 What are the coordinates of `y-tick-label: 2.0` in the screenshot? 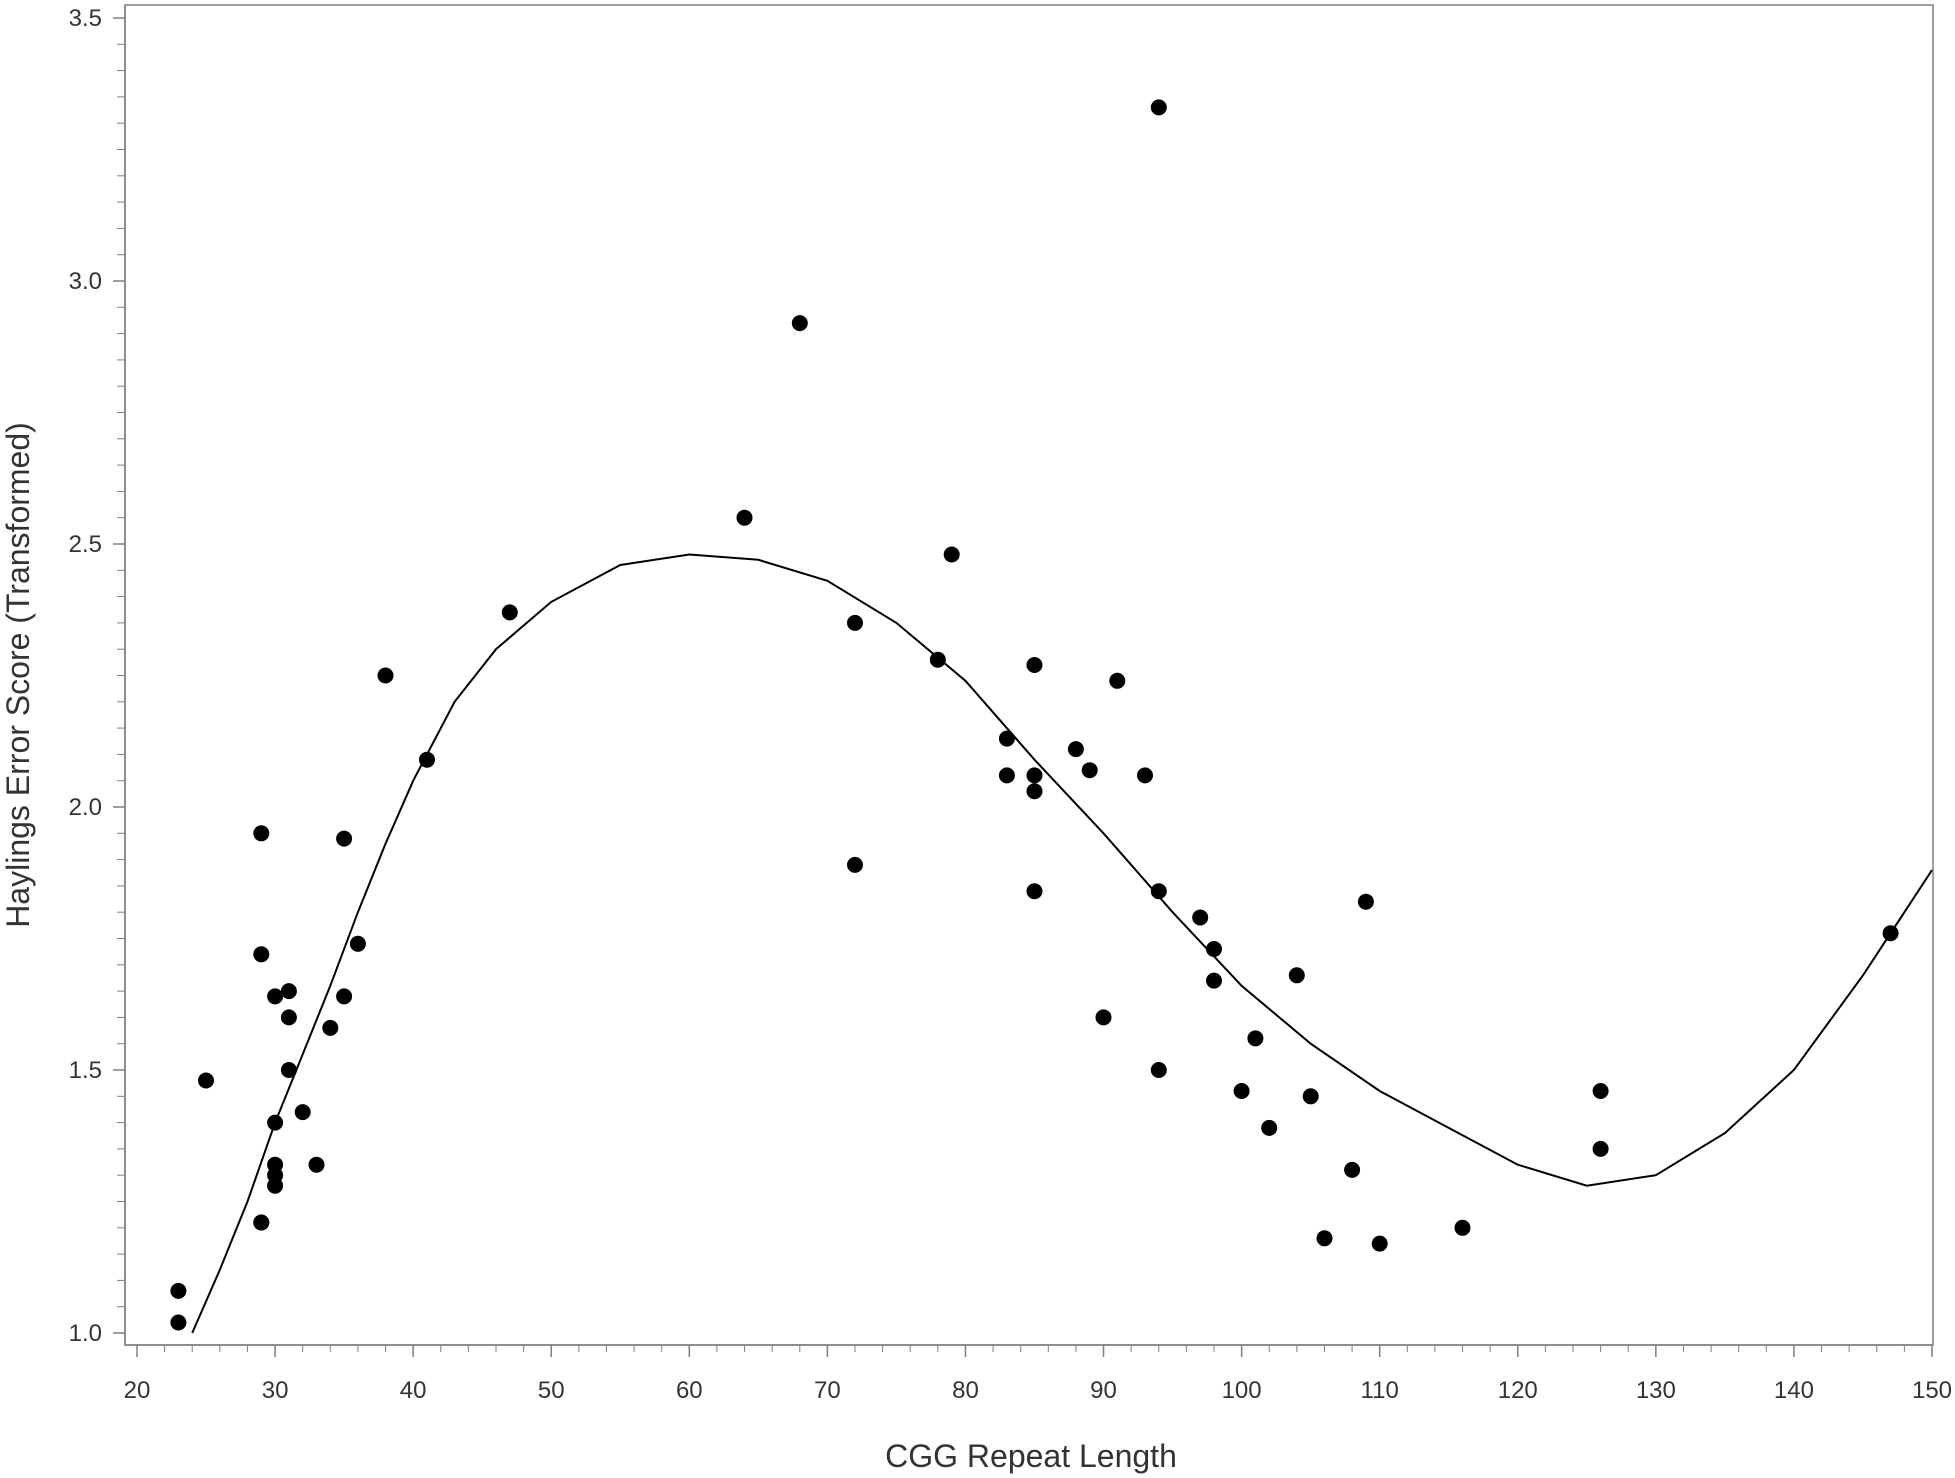 It's located at (85, 807).